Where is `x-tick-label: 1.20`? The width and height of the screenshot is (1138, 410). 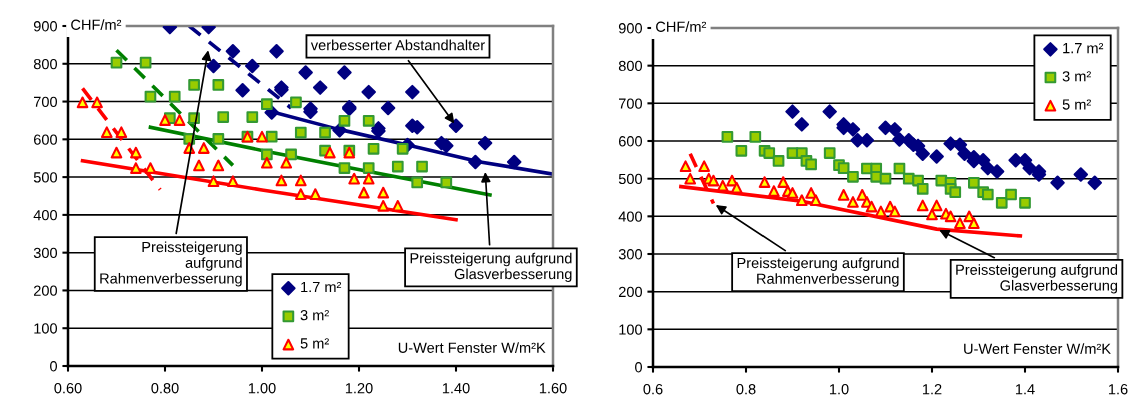
x-tick-label: 1.20 is located at coordinates (359, 388).